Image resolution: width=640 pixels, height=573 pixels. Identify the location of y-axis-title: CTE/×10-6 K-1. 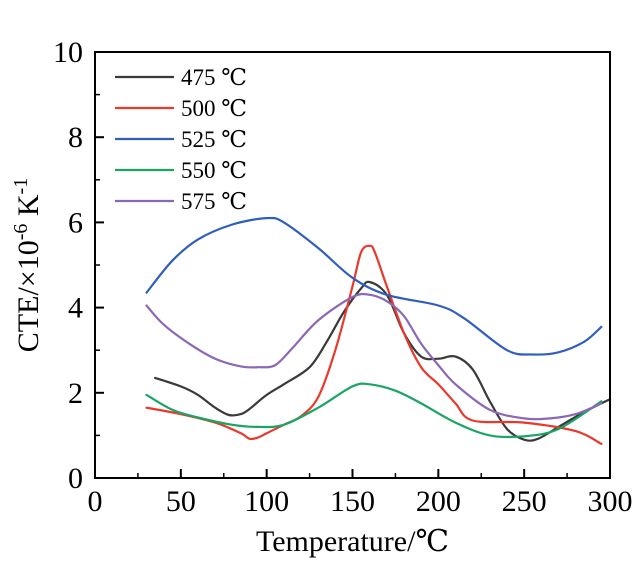
(27, 265).